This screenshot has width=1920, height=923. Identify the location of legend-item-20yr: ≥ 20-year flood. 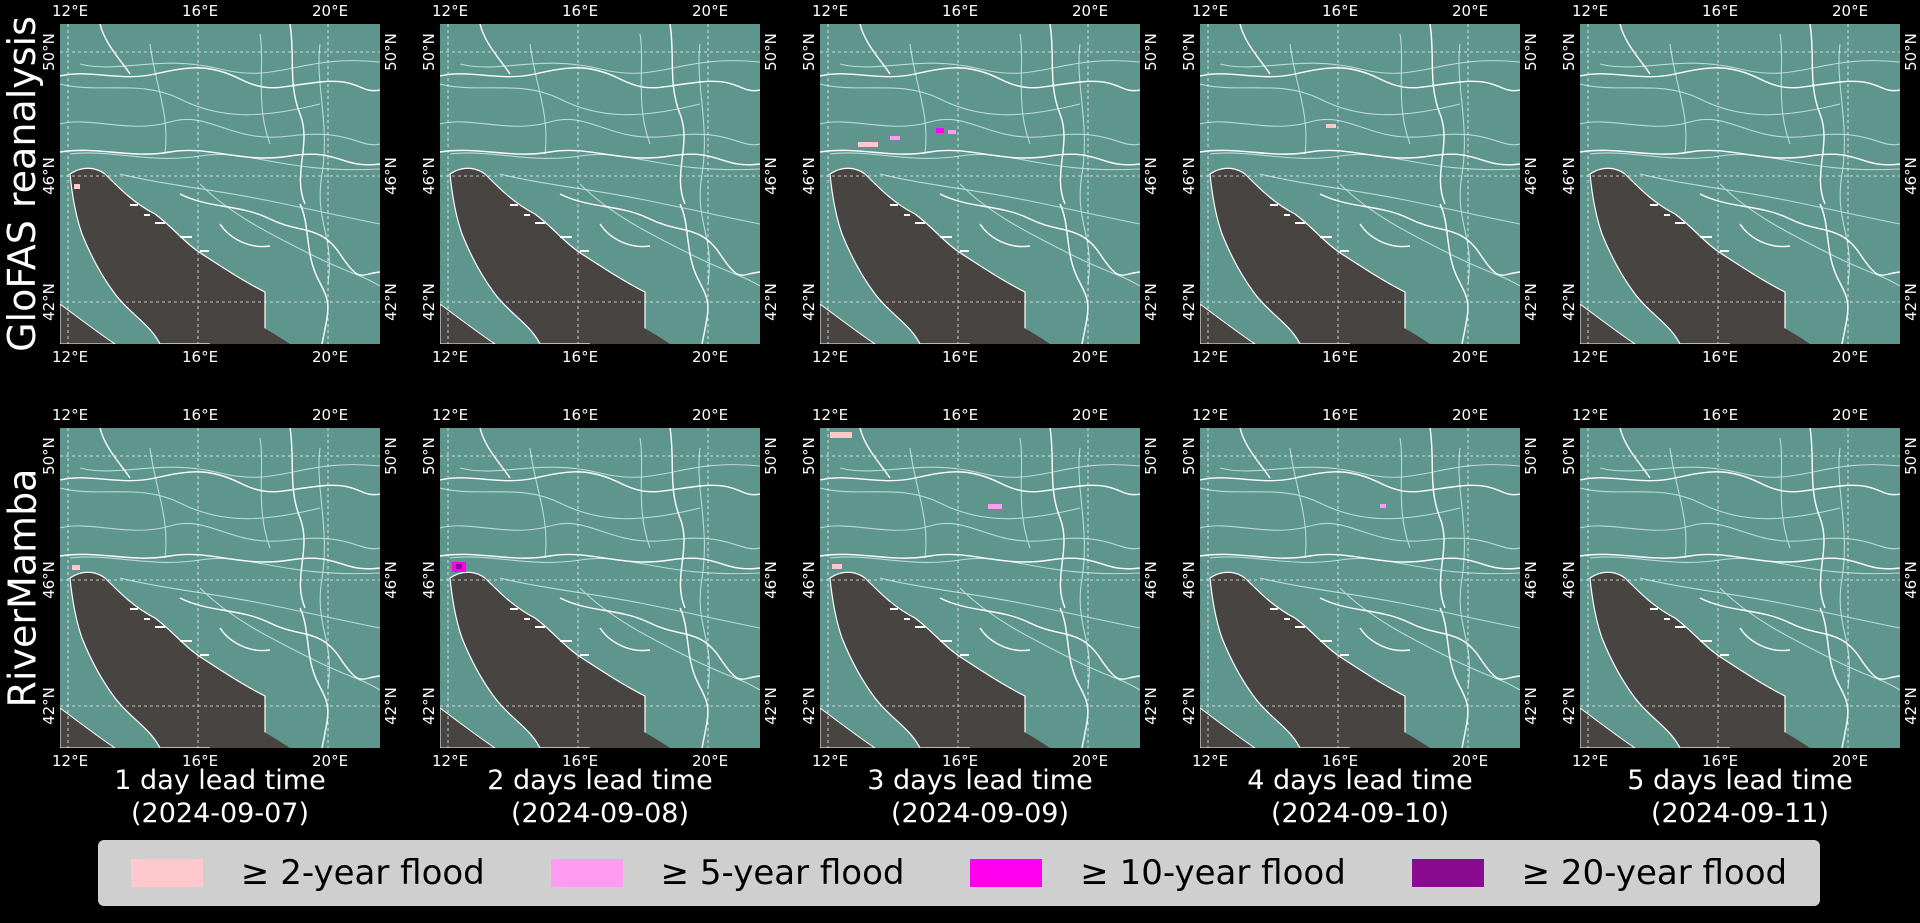
(1599, 873).